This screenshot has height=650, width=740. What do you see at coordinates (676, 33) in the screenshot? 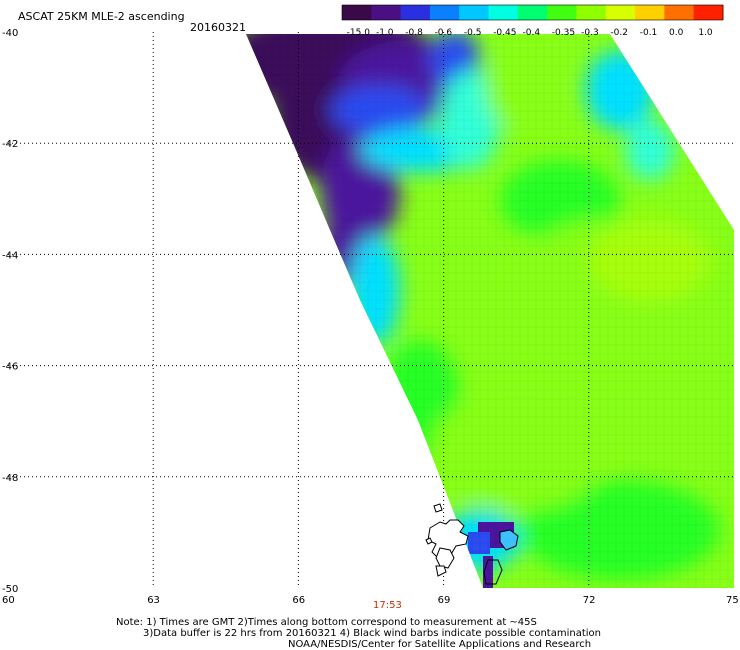
I see `colorbar-tick-label: 0.0` at bounding box center [676, 33].